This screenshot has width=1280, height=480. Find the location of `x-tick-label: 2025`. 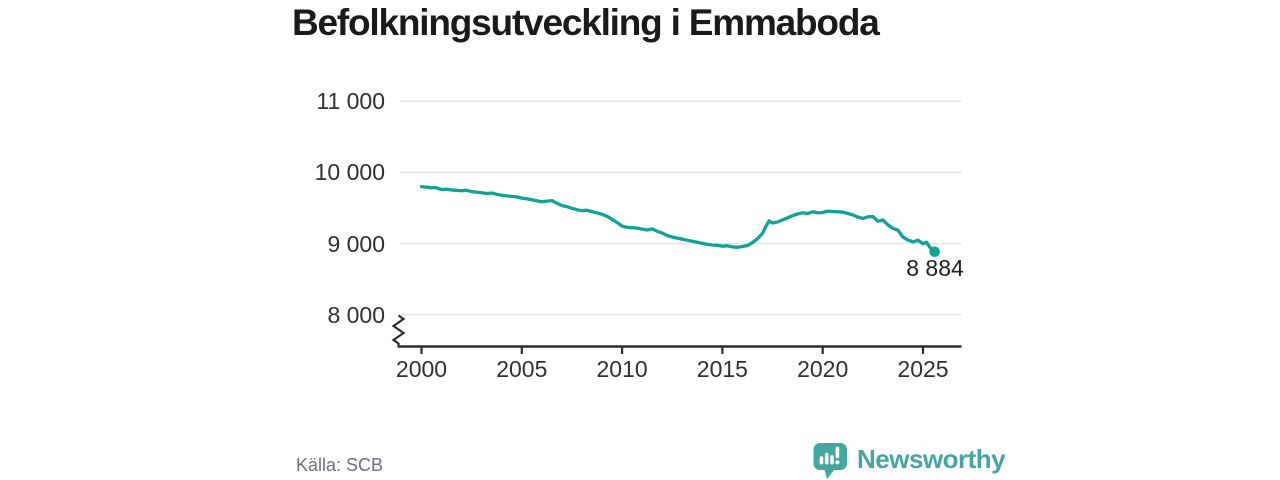

x-tick-label: 2025 is located at coordinates (923, 369).